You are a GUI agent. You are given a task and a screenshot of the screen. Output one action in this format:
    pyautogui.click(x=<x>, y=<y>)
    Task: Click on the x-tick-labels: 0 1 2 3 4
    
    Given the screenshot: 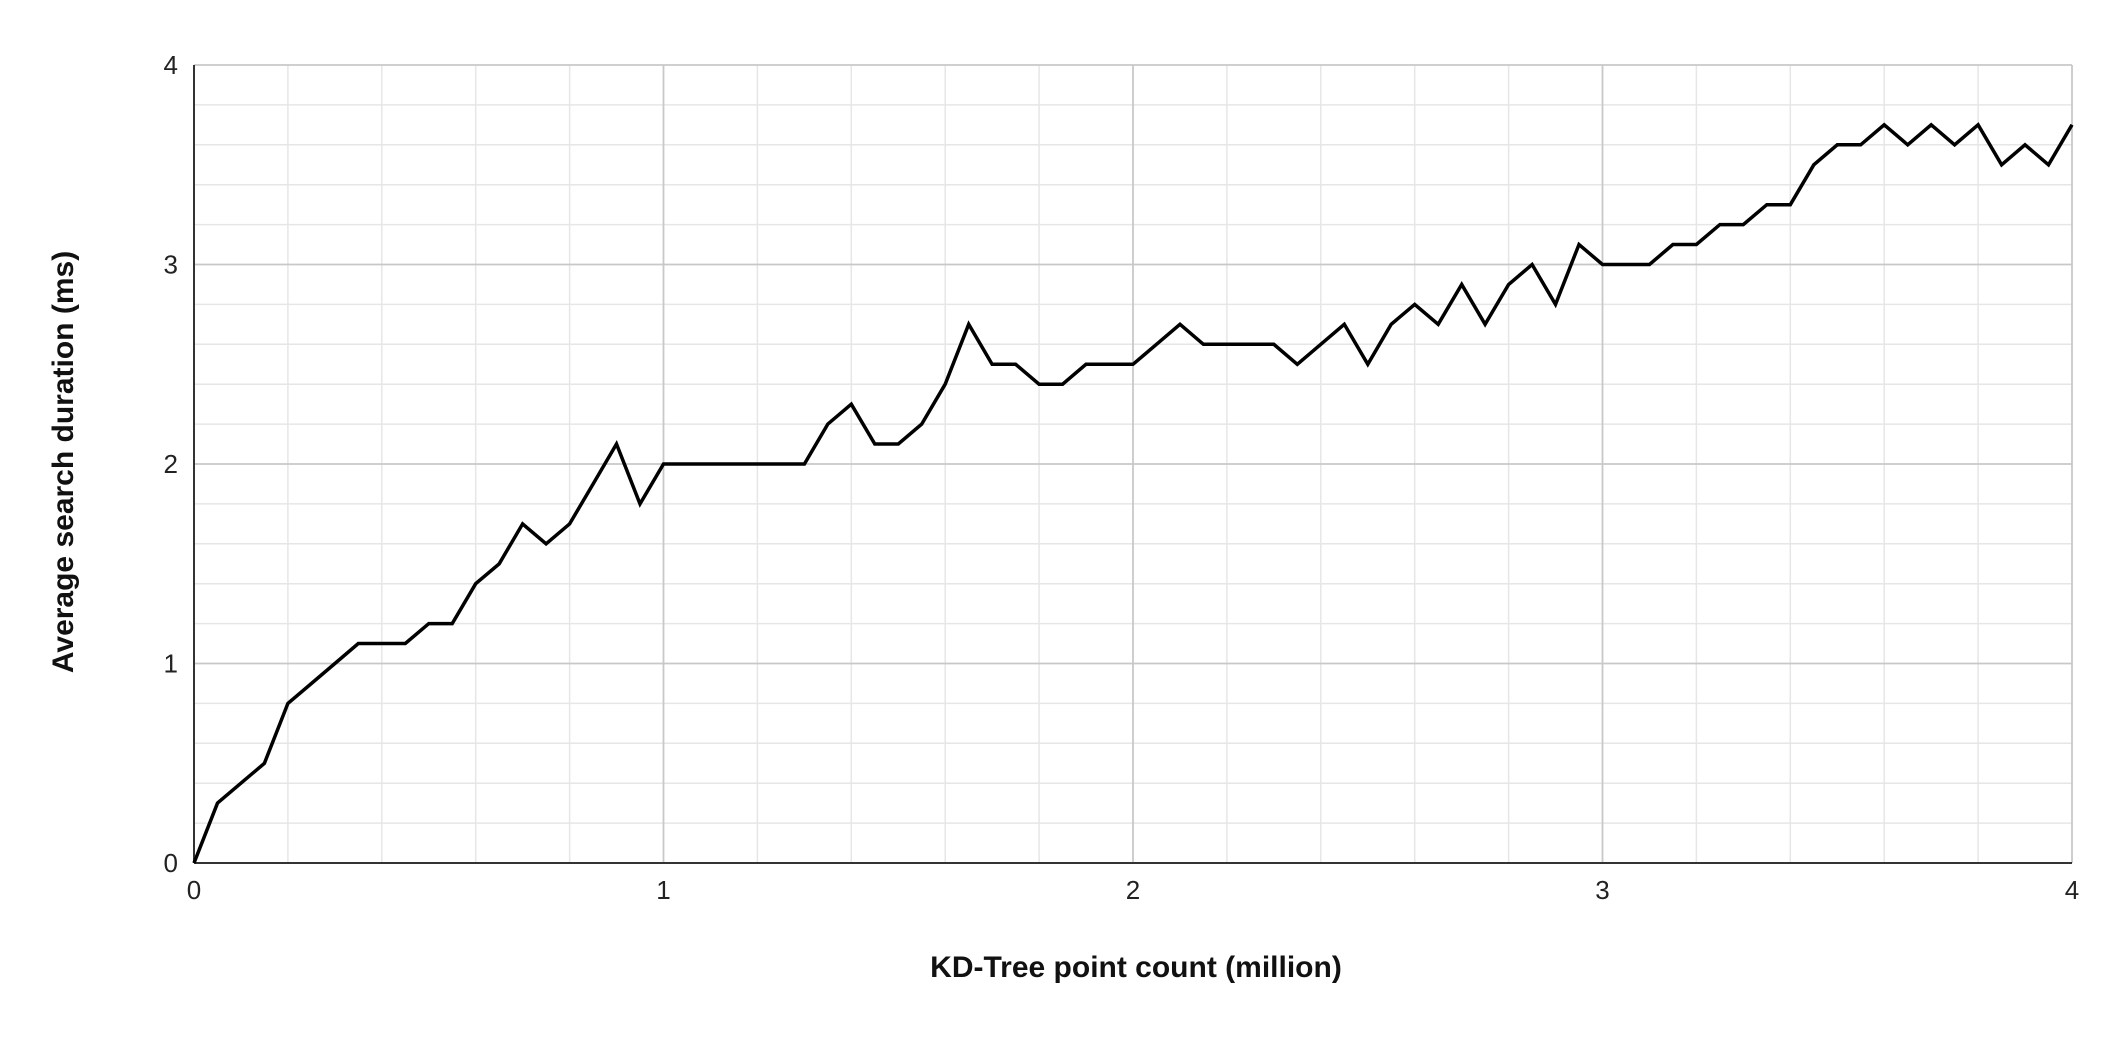 What is the action you would take?
    pyautogui.click(x=1133, y=890)
    